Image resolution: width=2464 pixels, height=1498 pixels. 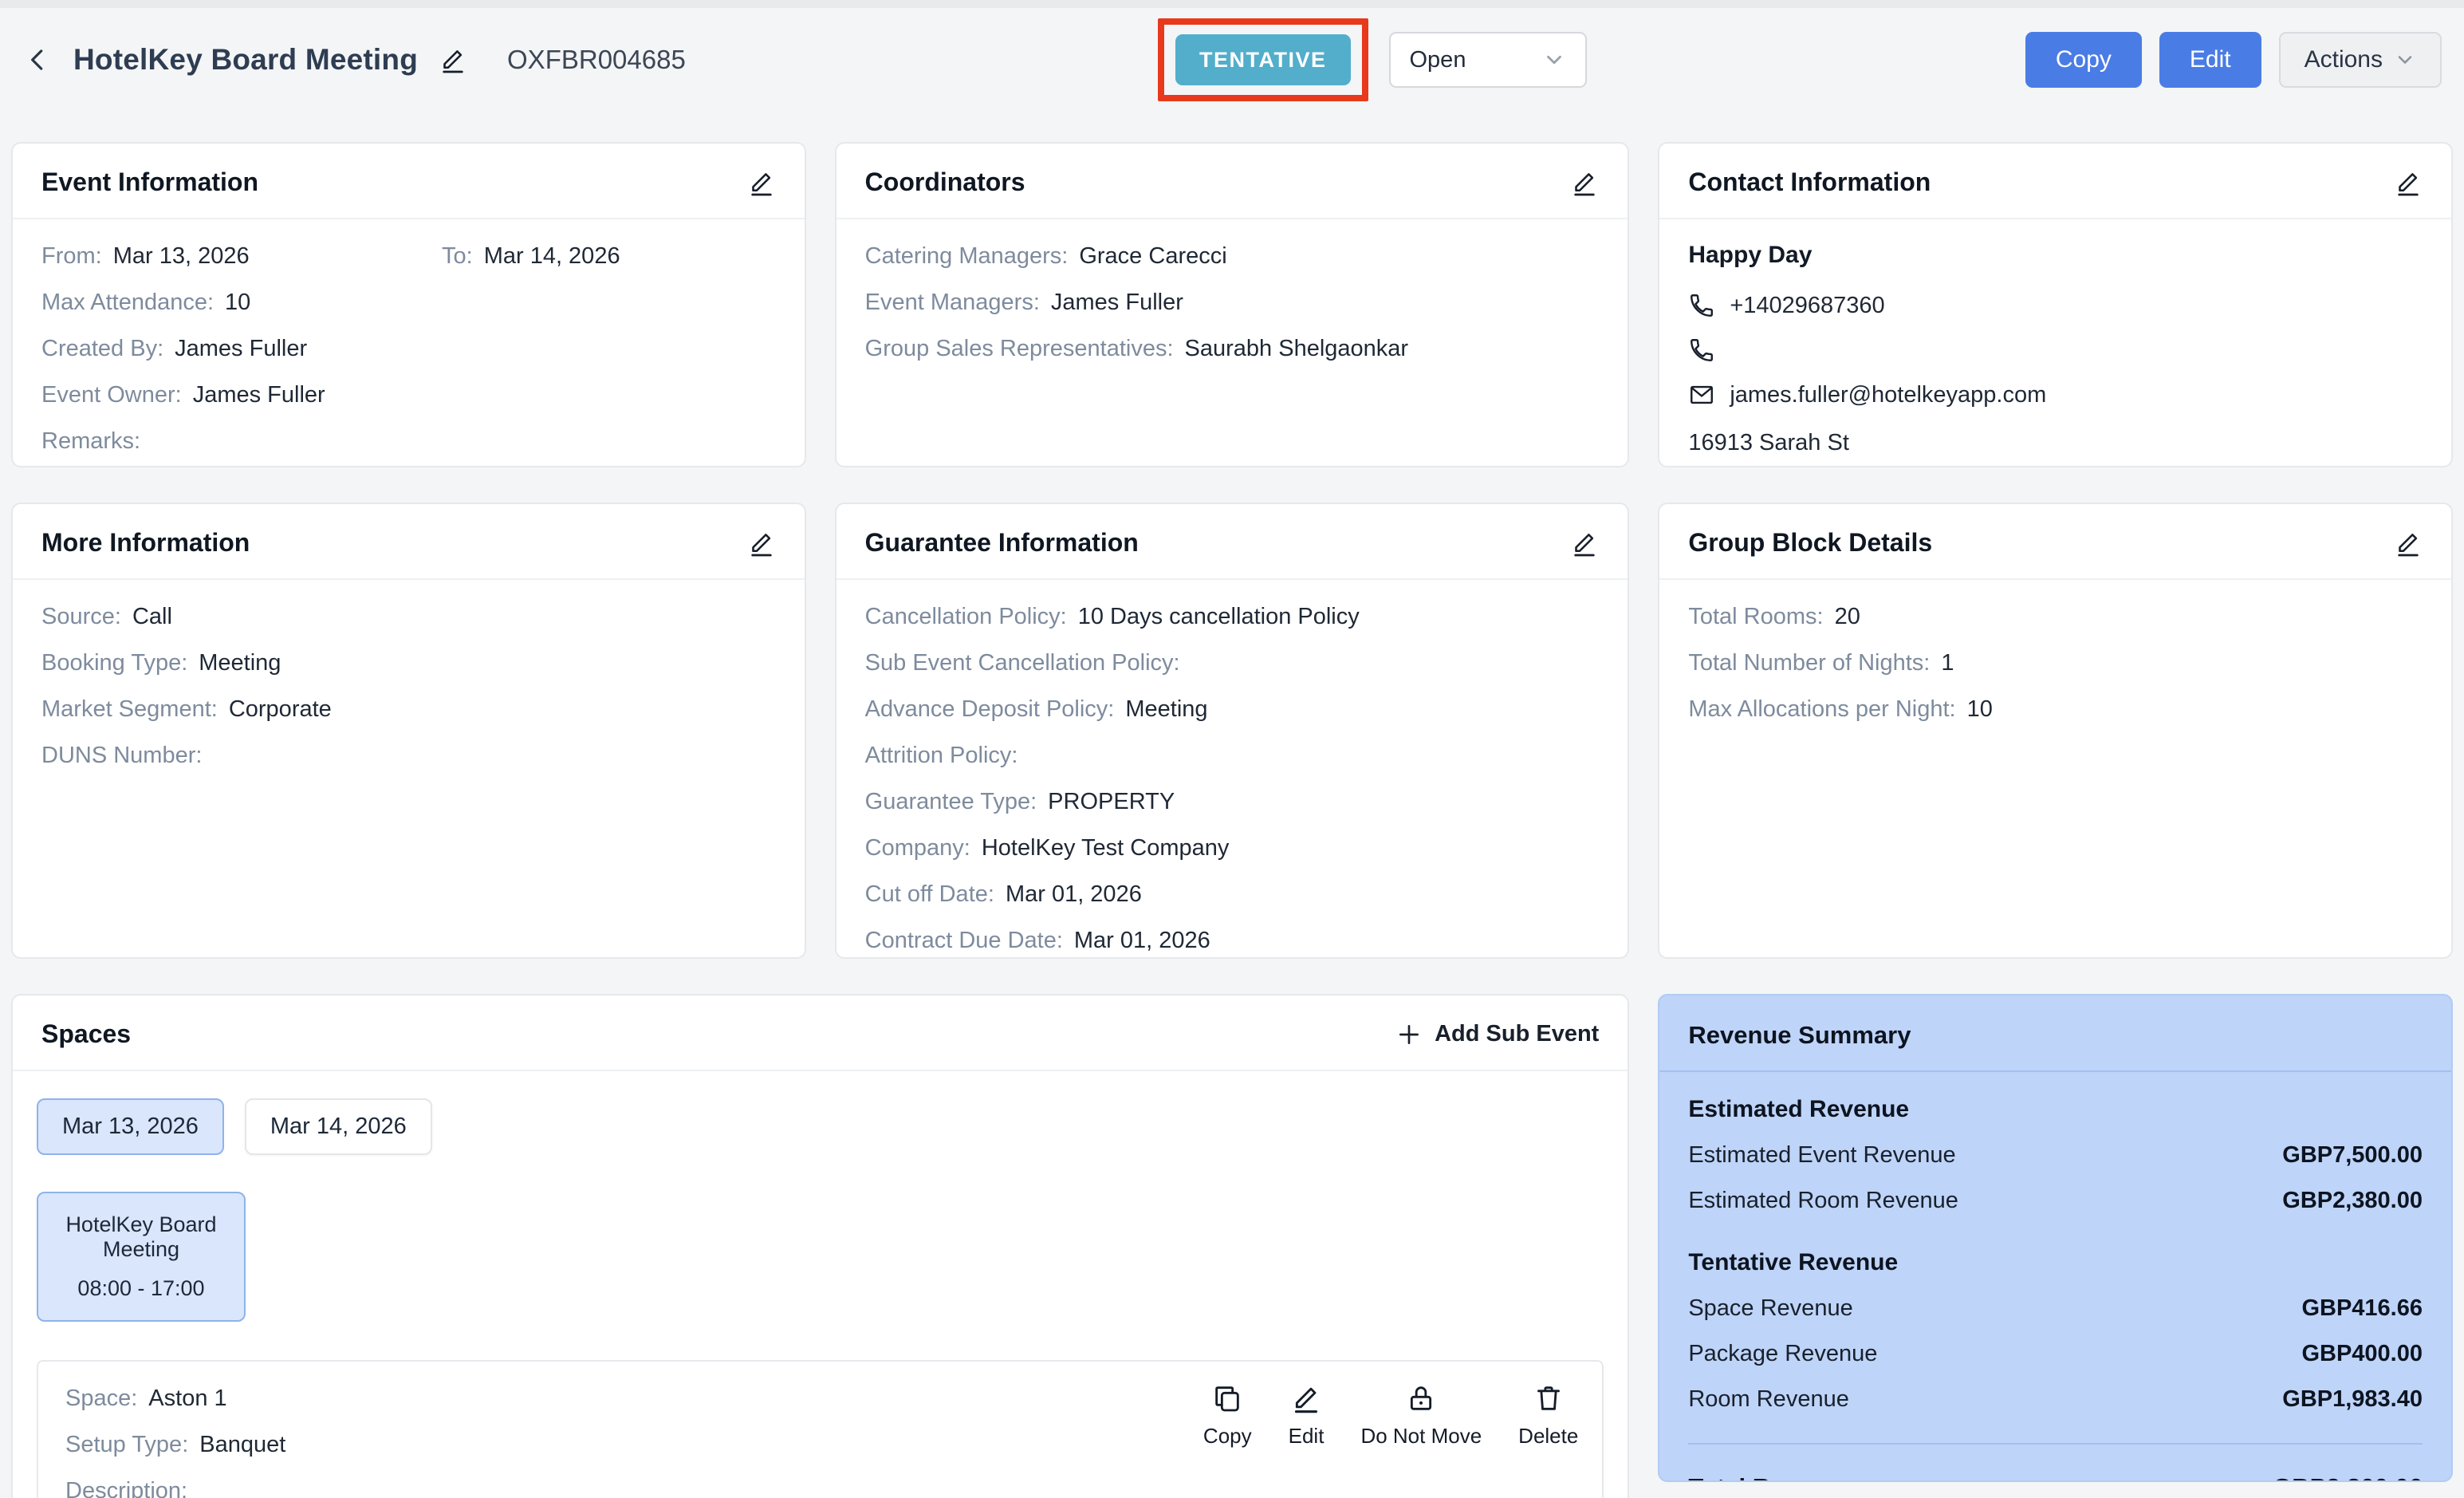 I want to click on trash-icon, so click(x=1549, y=1398).